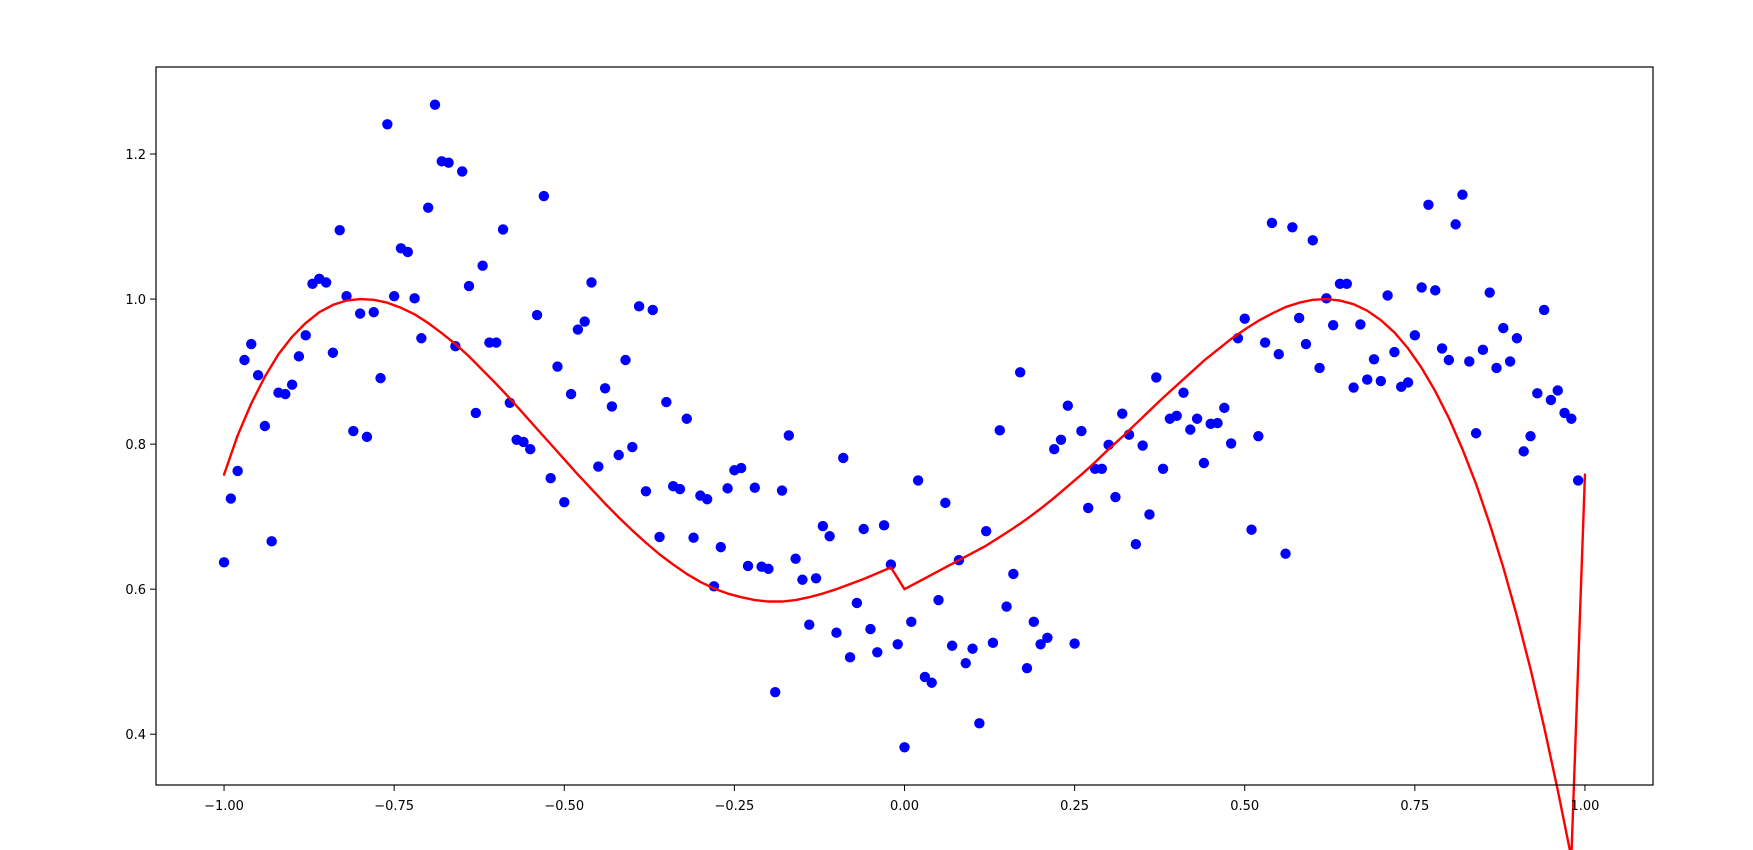 The height and width of the screenshot is (850, 1753). I want to click on x-tick-label: 0.25, so click(1074, 806).